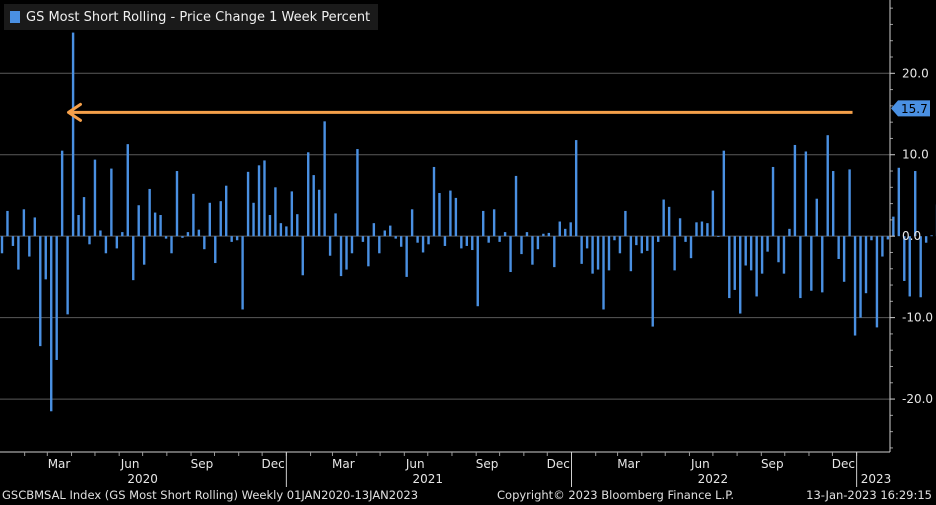 Image resolution: width=936 pixels, height=505 pixels. I want to click on x-year-label: 2022, so click(713, 479).